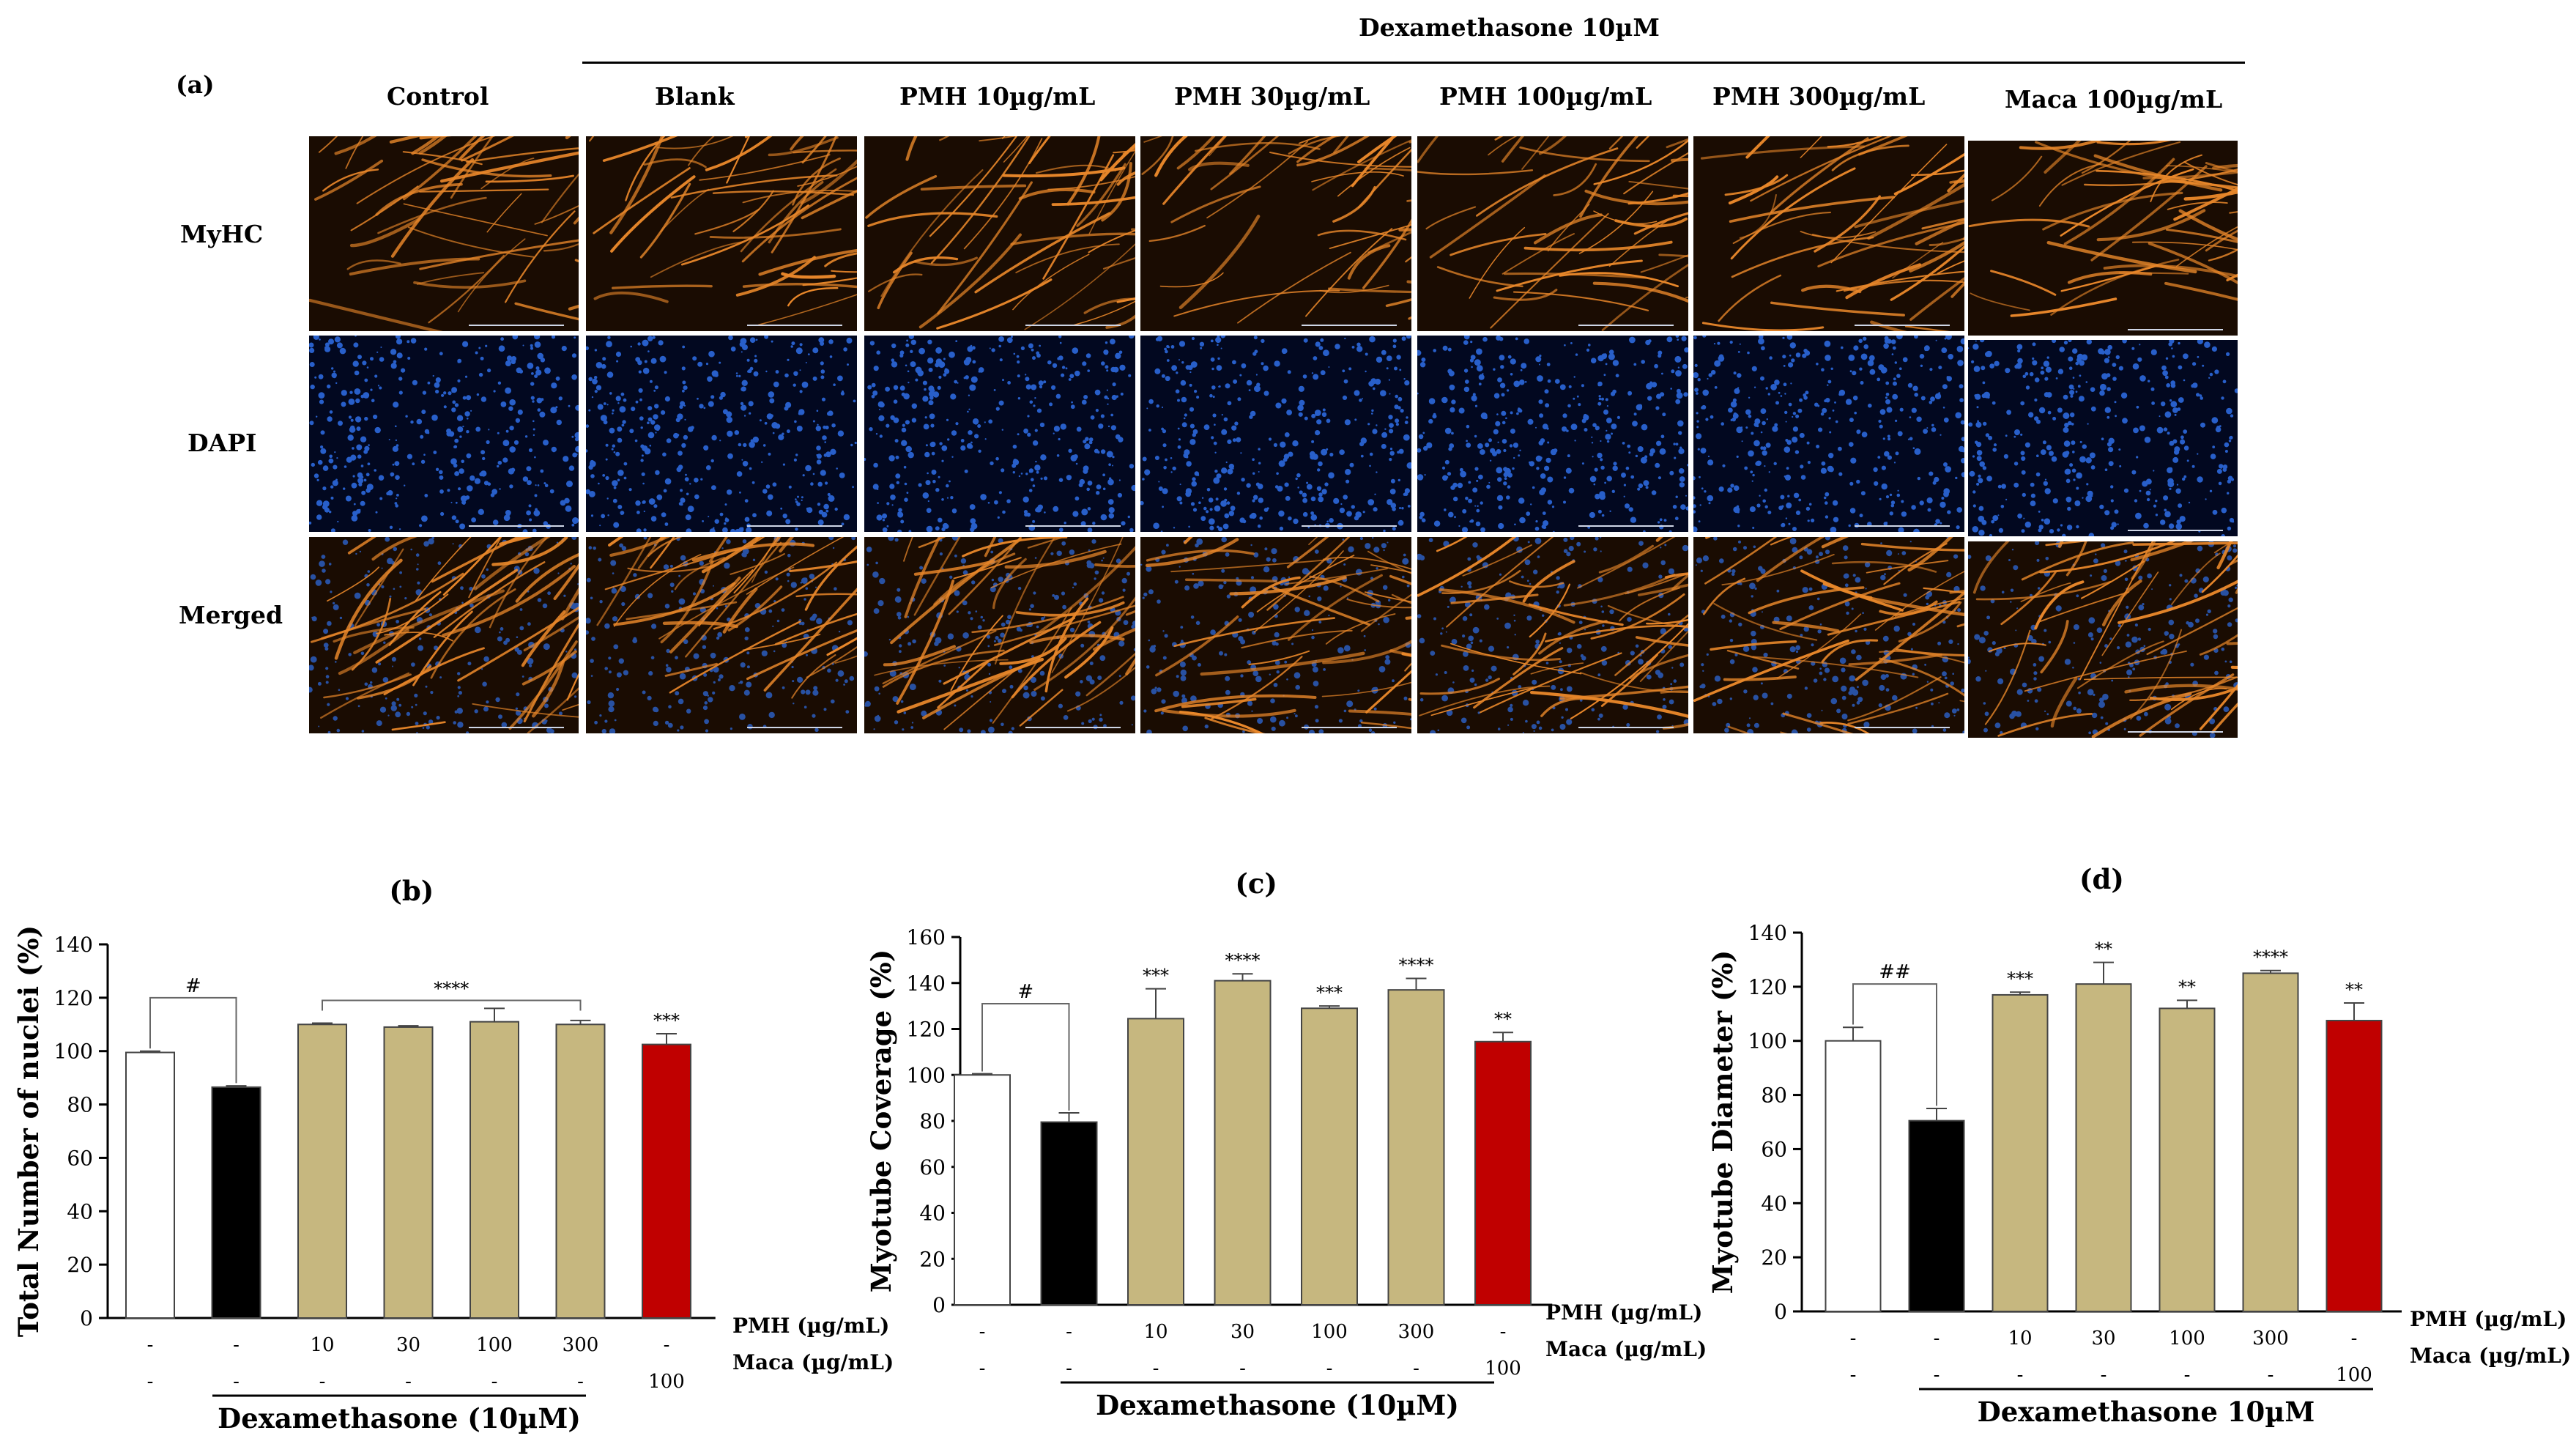 This screenshot has width=2576, height=1455. I want to click on maca-value-1: -, so click(1937, 1375).